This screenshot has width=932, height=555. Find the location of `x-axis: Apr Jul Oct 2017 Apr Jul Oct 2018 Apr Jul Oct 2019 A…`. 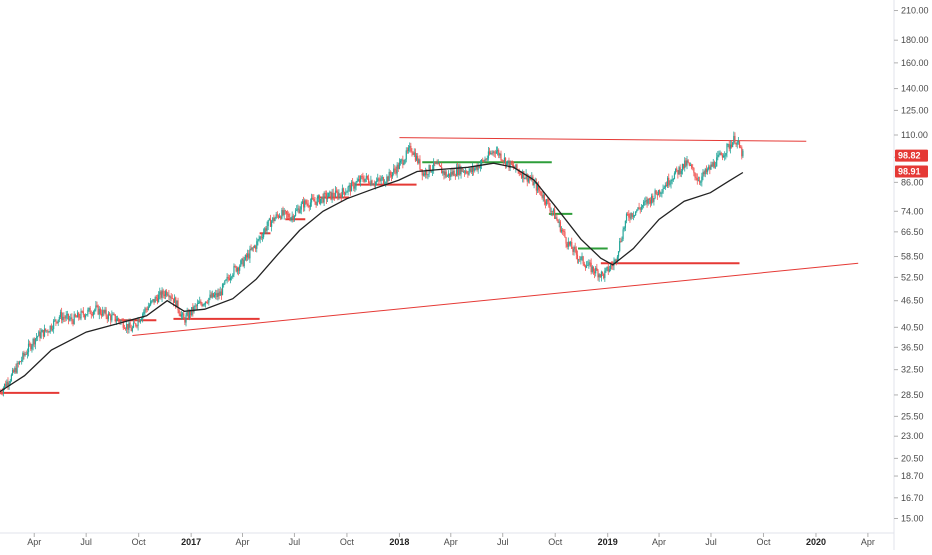

x-axis: Apr Jul Oct 2017 Apr Jul Oct 2018 Apr Jul Oct 2019 A… is located at coordinates (447, 539).